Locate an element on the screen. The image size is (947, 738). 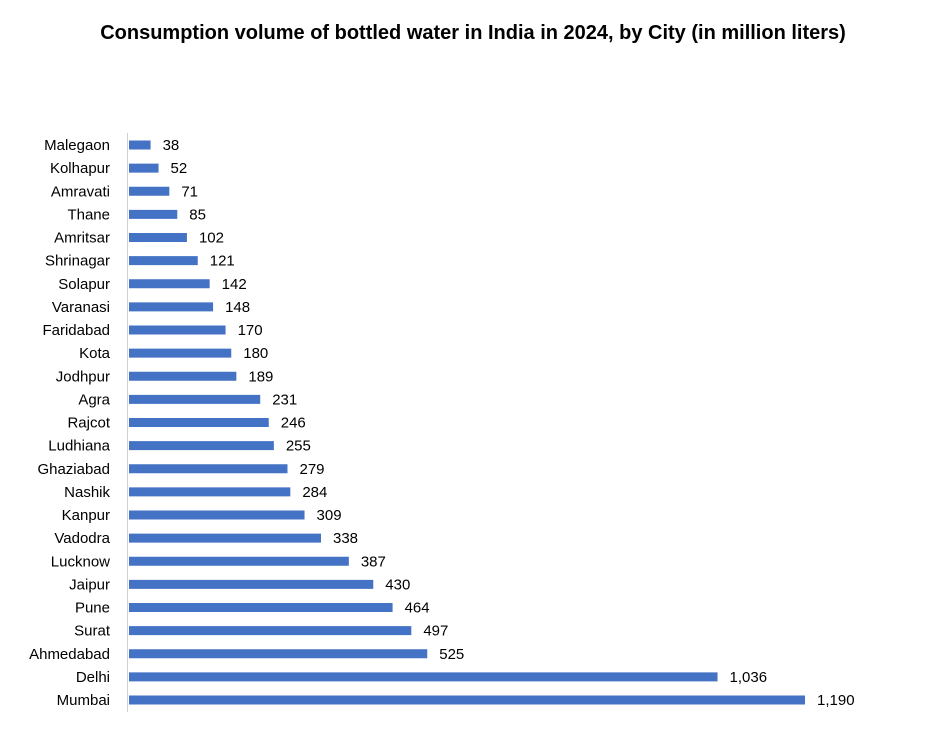
category-label: Nashik is located at coordinates (87, 492).